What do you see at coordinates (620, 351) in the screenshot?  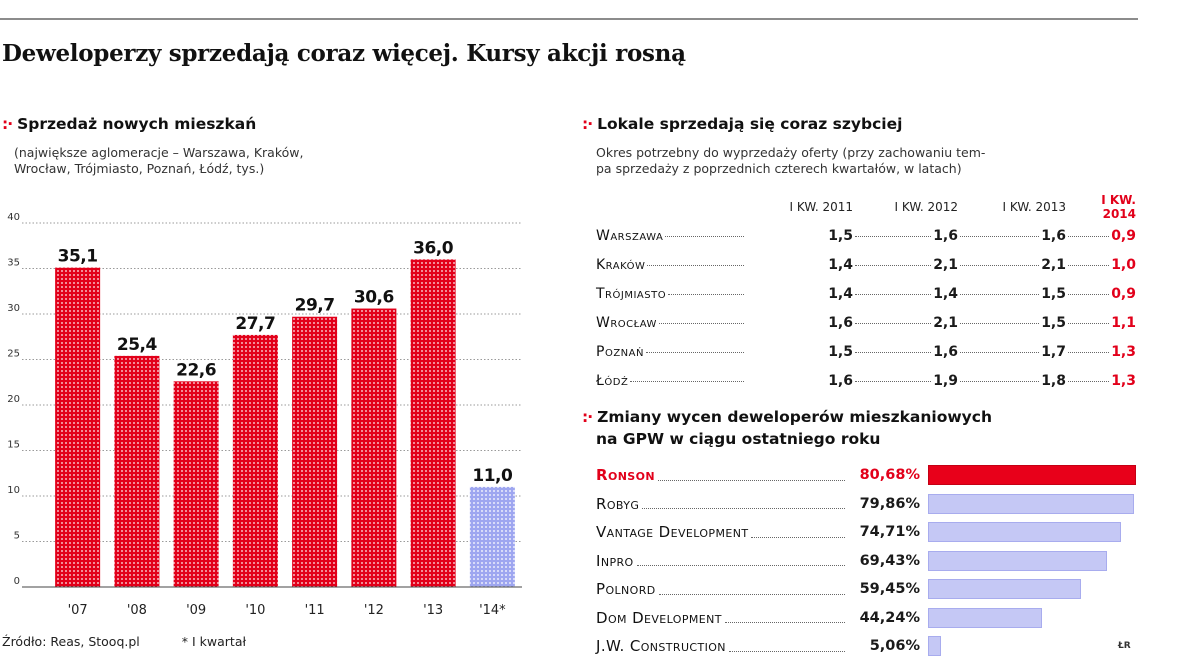 I see `city-name: Poznań` at bounding box center [620, 351].